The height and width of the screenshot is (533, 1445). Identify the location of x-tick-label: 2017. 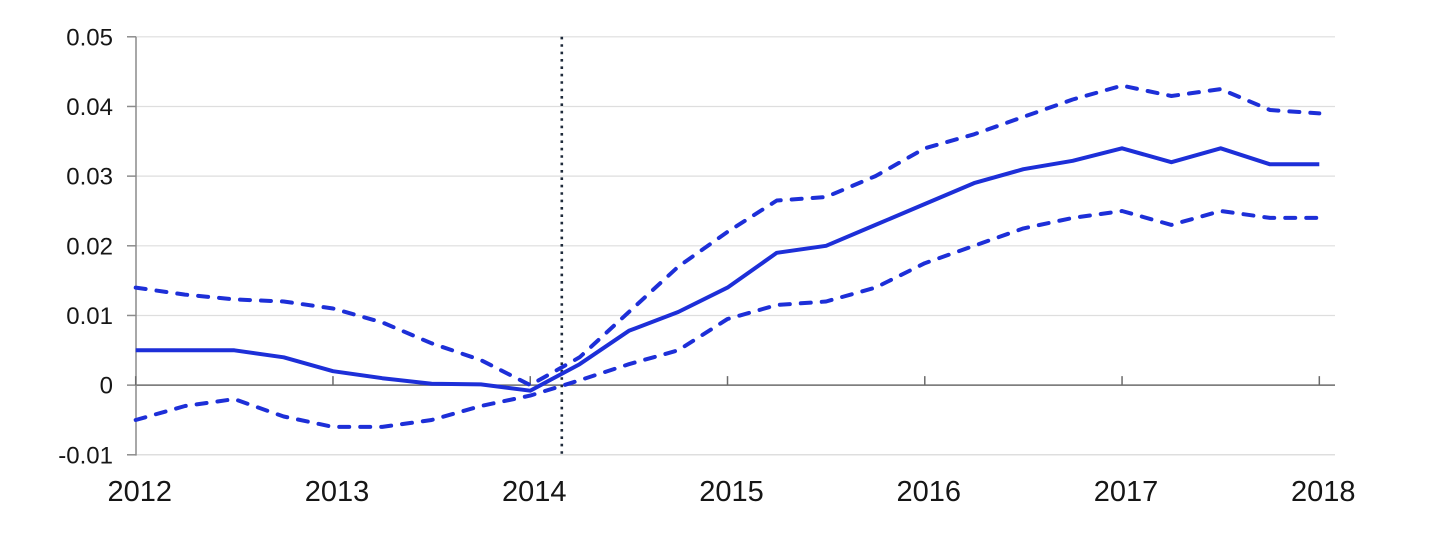
(1126, 492).